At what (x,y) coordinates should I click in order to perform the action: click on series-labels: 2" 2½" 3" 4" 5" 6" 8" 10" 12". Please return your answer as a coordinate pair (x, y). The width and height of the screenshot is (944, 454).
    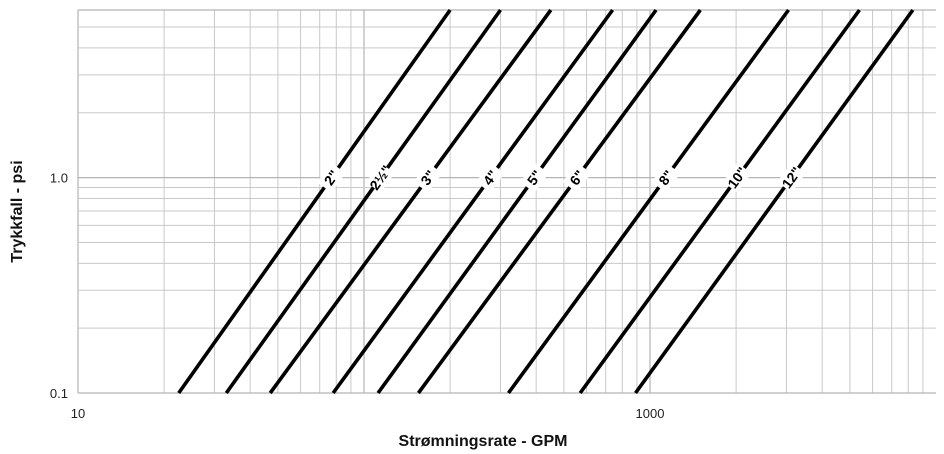
    Looking at the image, I should click on (561, 177).